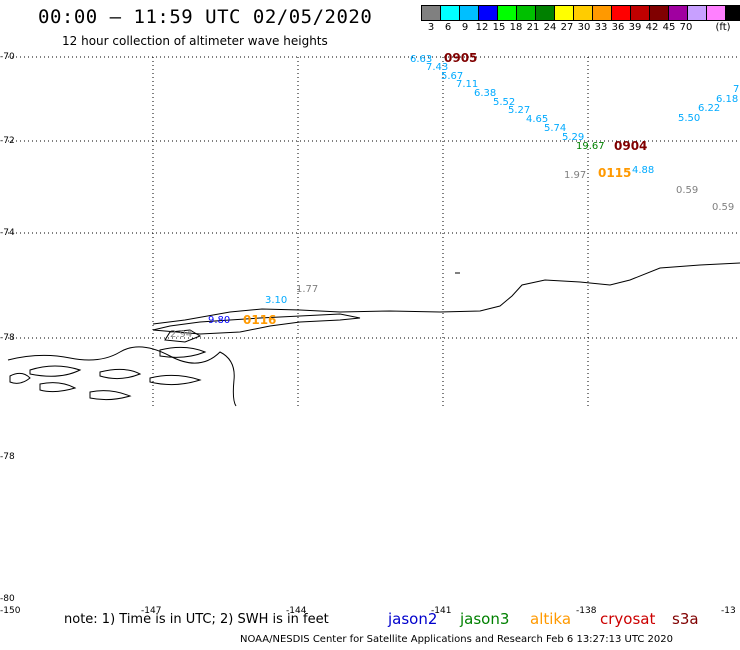 This screenshot has height=650, width=740. I want to click on wave-height-label: 6.38, so click(485, 93).